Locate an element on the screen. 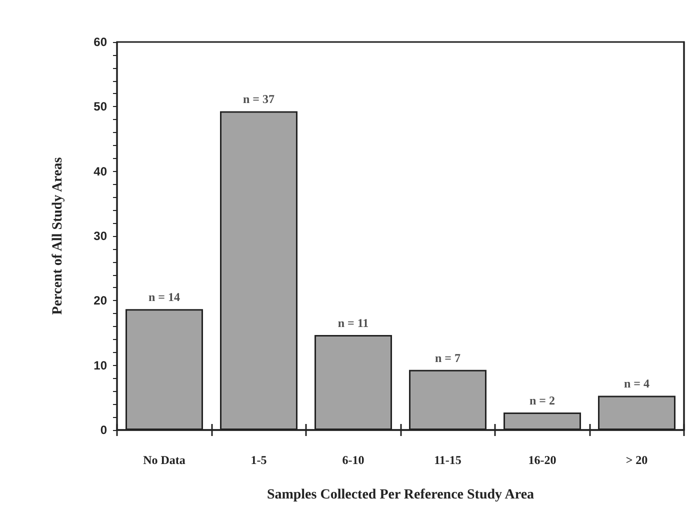  x-axis-title: Samples Collected Per Reference Study Area is located at coordinates (400, 495).